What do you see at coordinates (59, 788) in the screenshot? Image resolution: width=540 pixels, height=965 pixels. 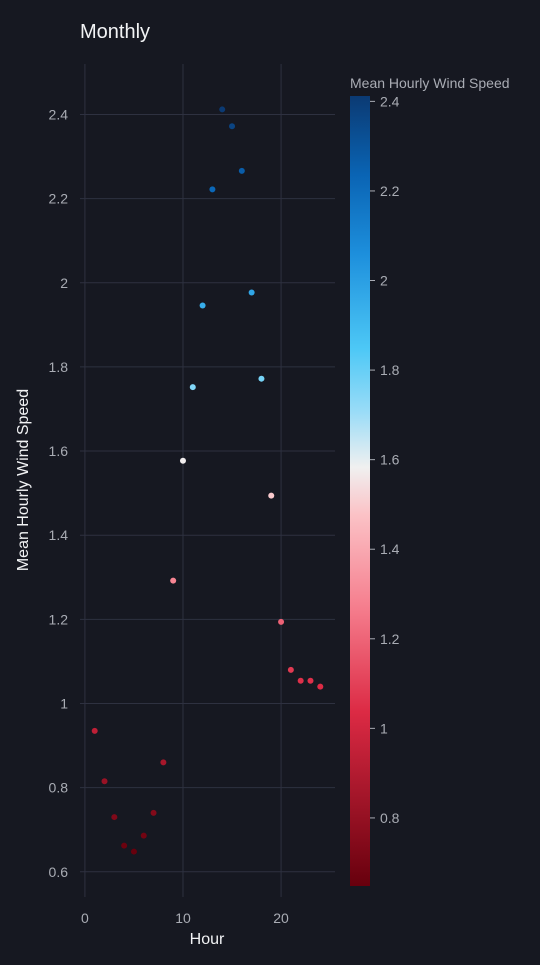 I see `y-tick-label: 0.8` at bounding box center [59, 788].